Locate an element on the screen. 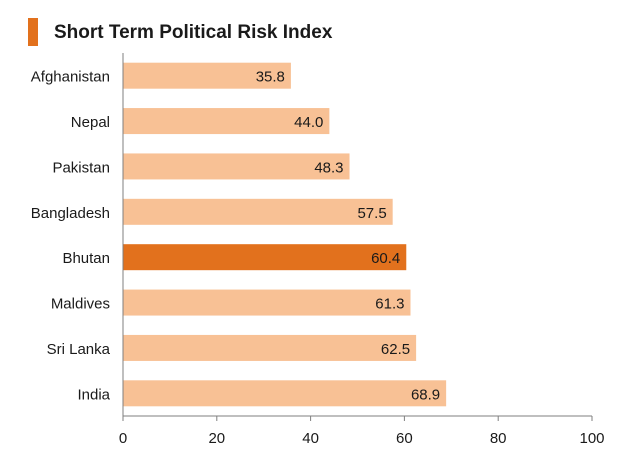  category-label-pakistan: Pakistan is located at coordinates (81, 167).